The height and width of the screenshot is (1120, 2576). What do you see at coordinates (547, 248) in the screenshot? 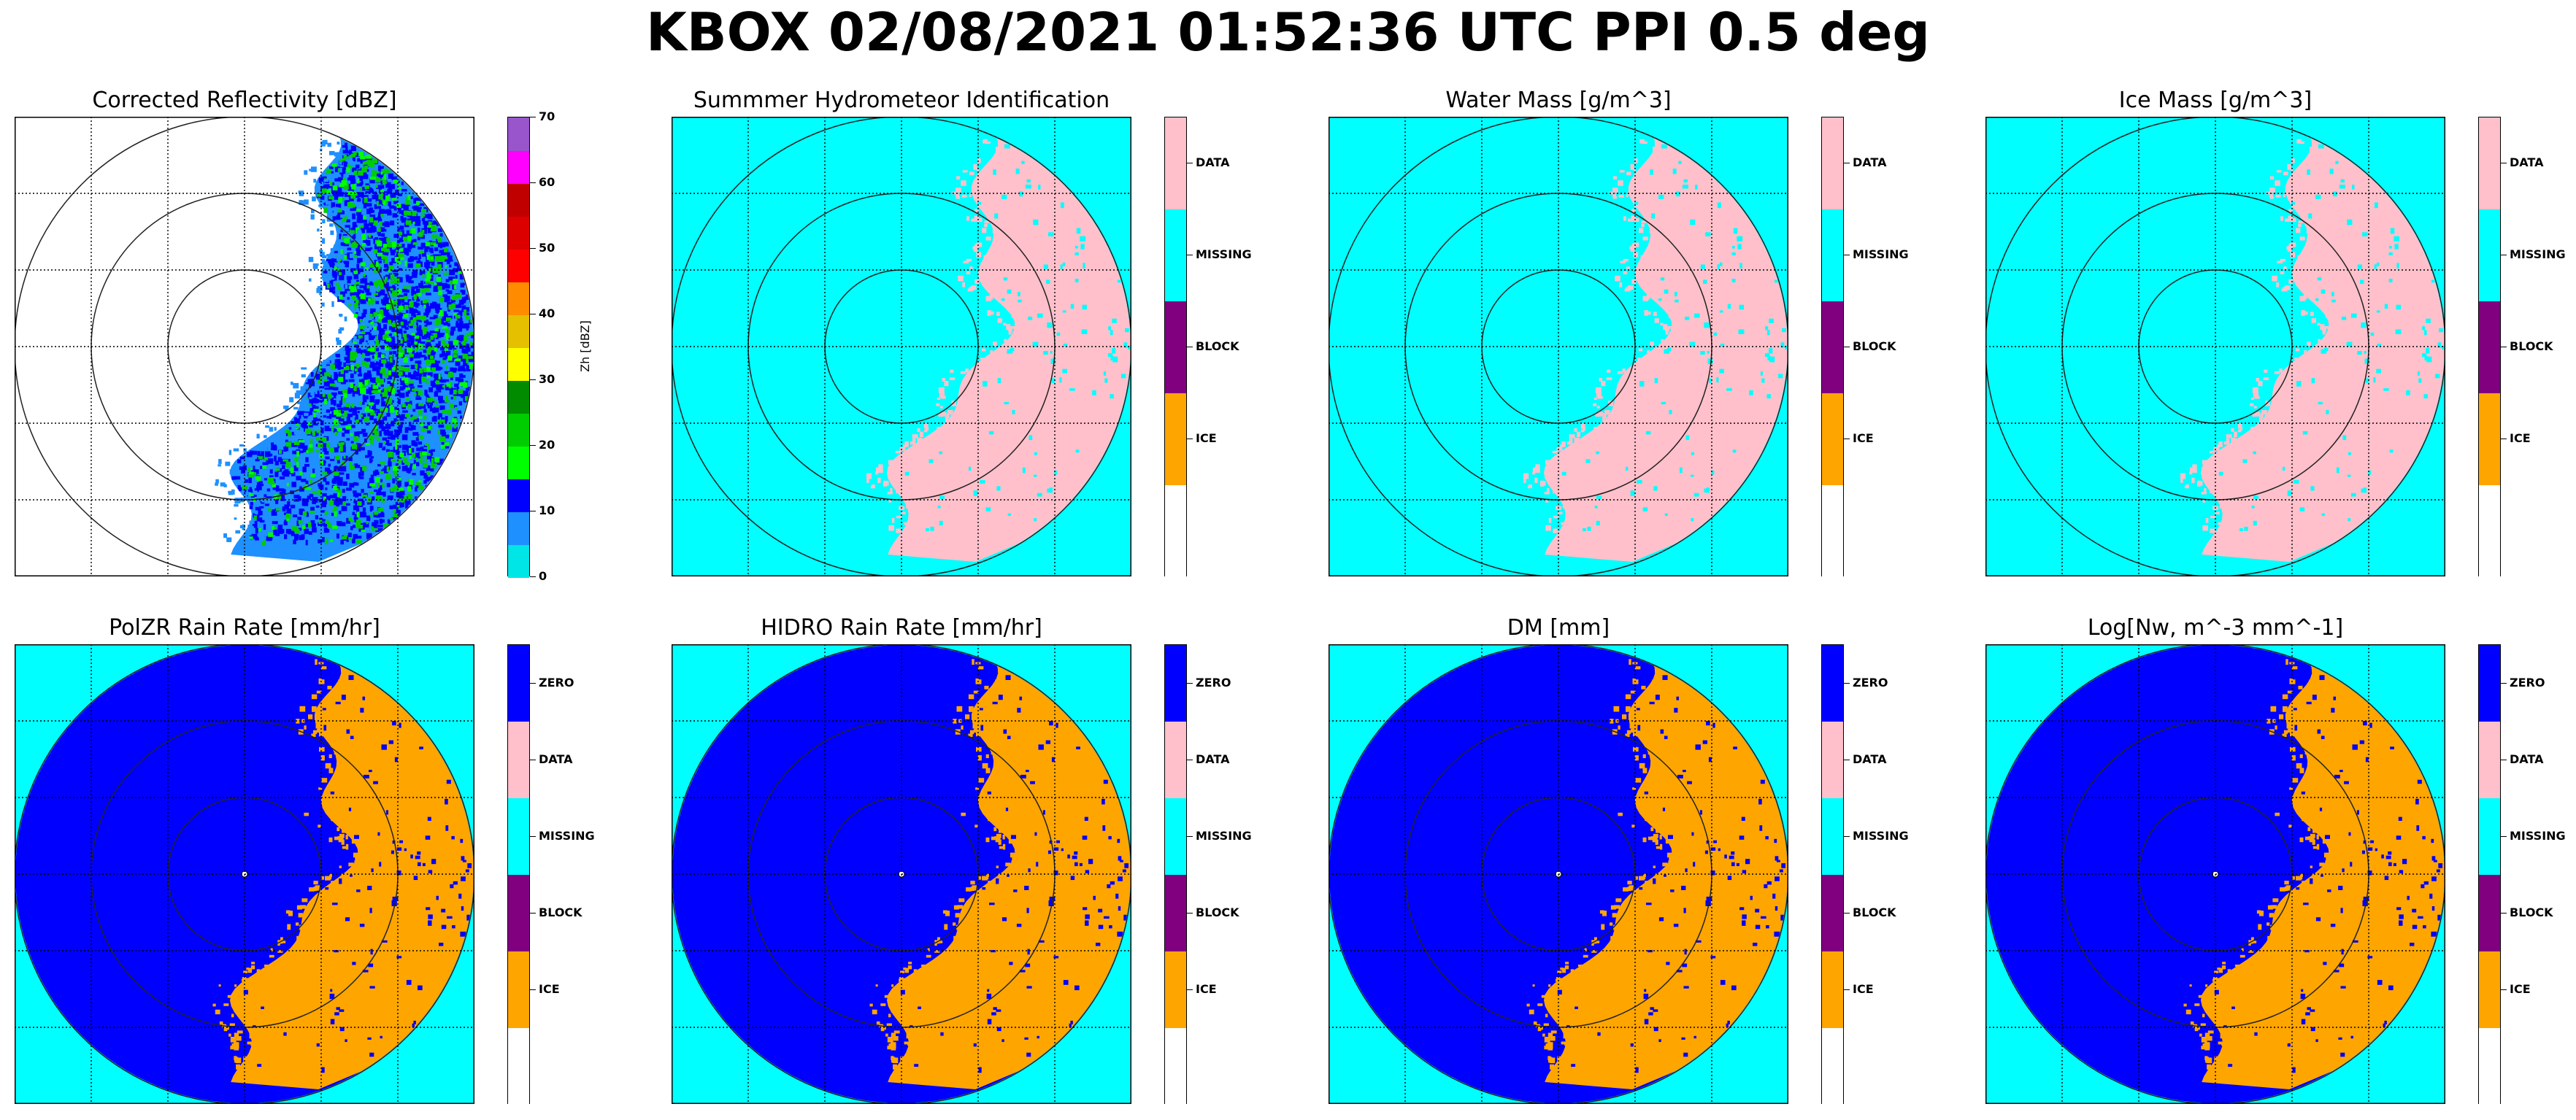
I see `colorbar-tick-label: 50` at bounding box center [547, 248].